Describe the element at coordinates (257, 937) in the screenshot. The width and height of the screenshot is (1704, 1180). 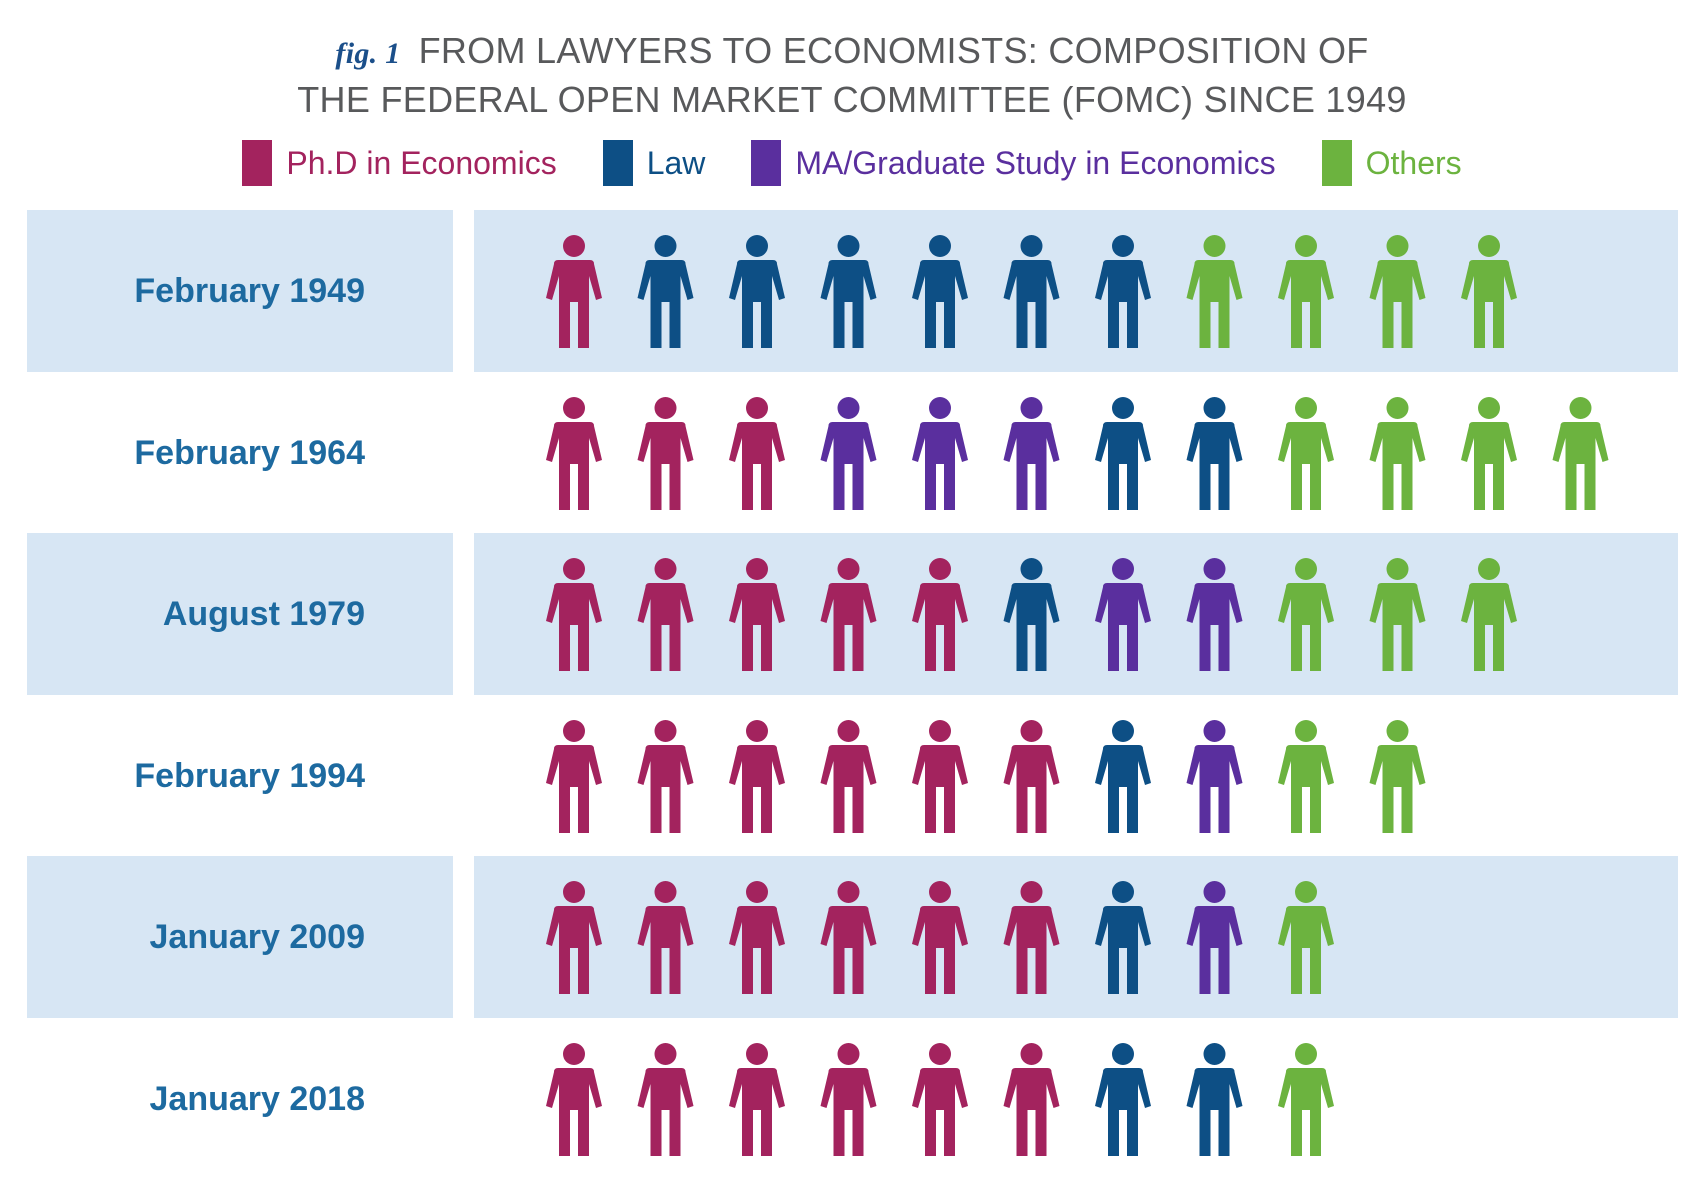
I see `row-label: January 2009` at that location.